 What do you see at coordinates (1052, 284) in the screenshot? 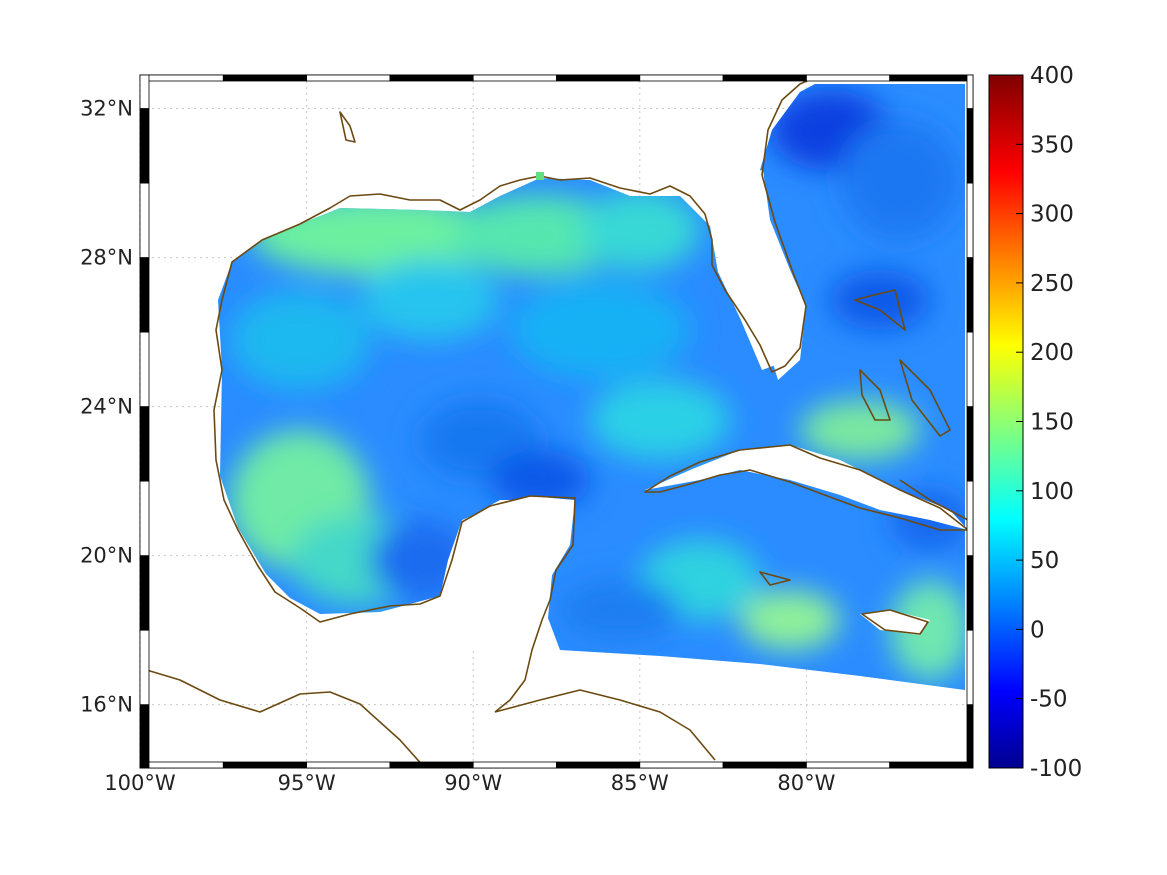
I see `colorbar-tick-label: 250` at bounding box center [1052, 284].